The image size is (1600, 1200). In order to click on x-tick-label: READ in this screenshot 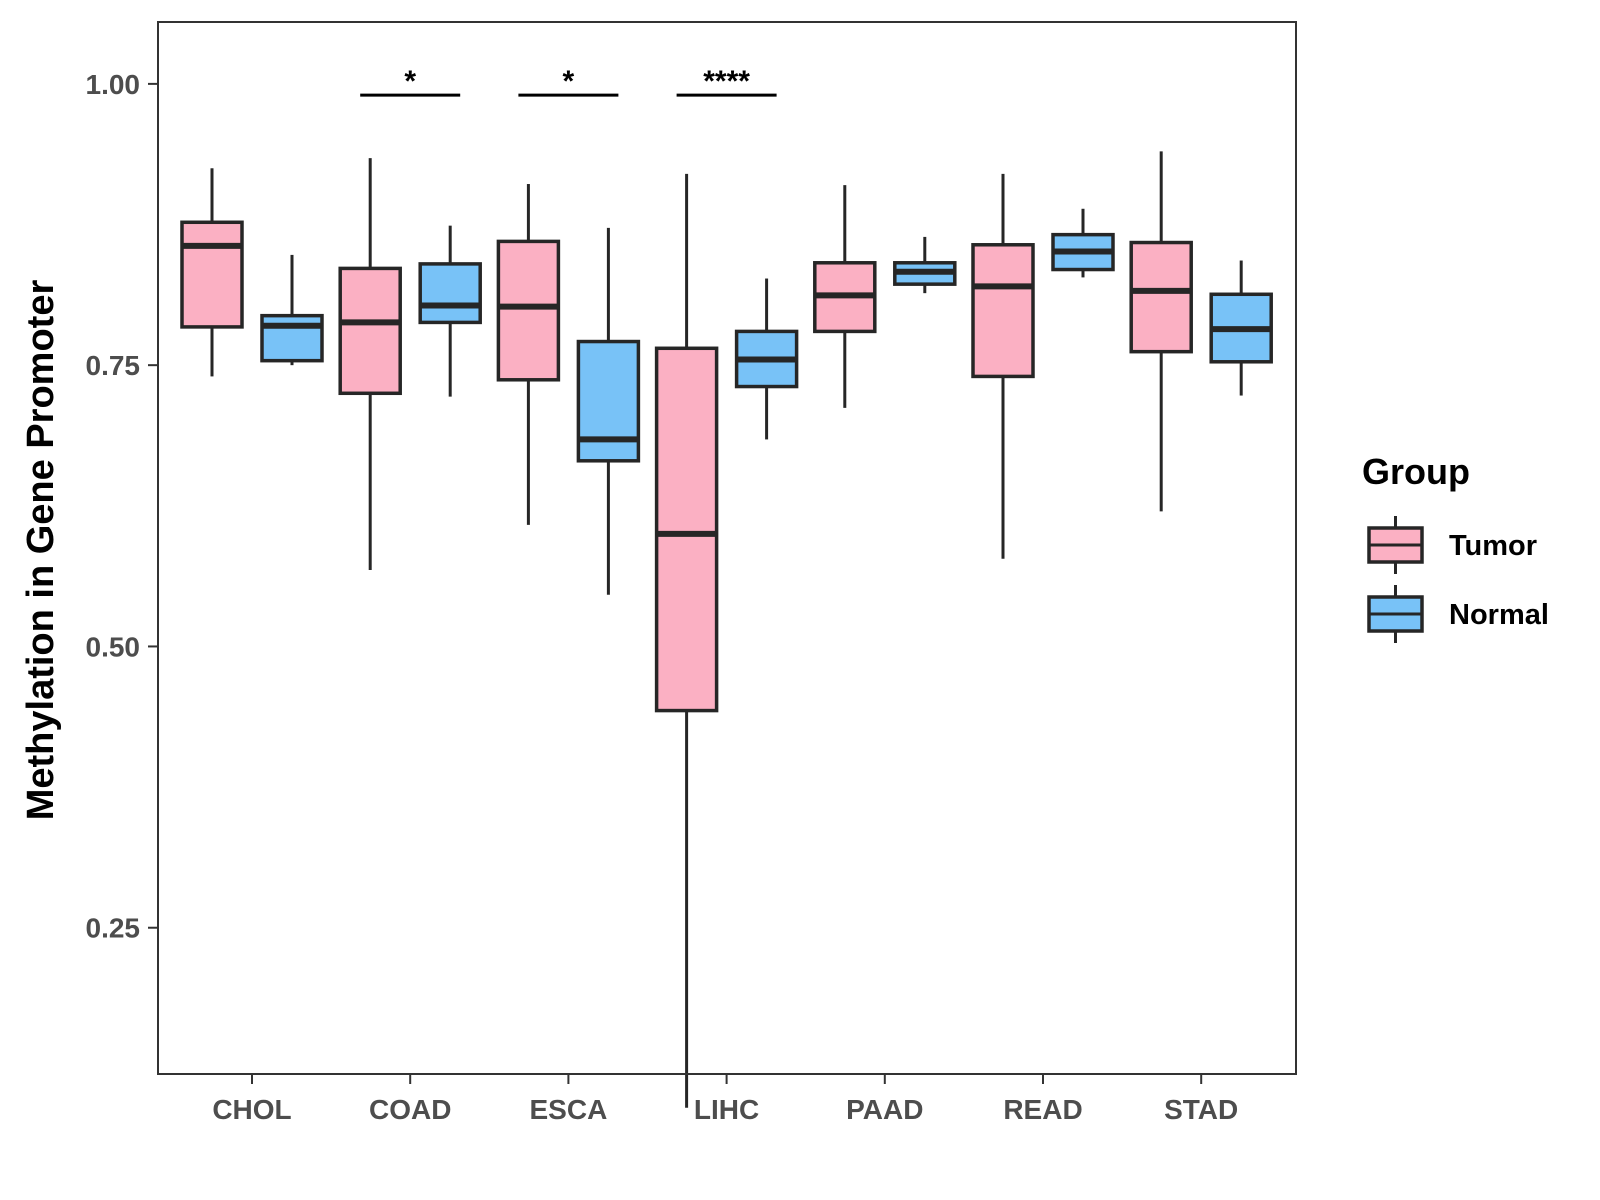, I will do `click(1042, 1109)`.